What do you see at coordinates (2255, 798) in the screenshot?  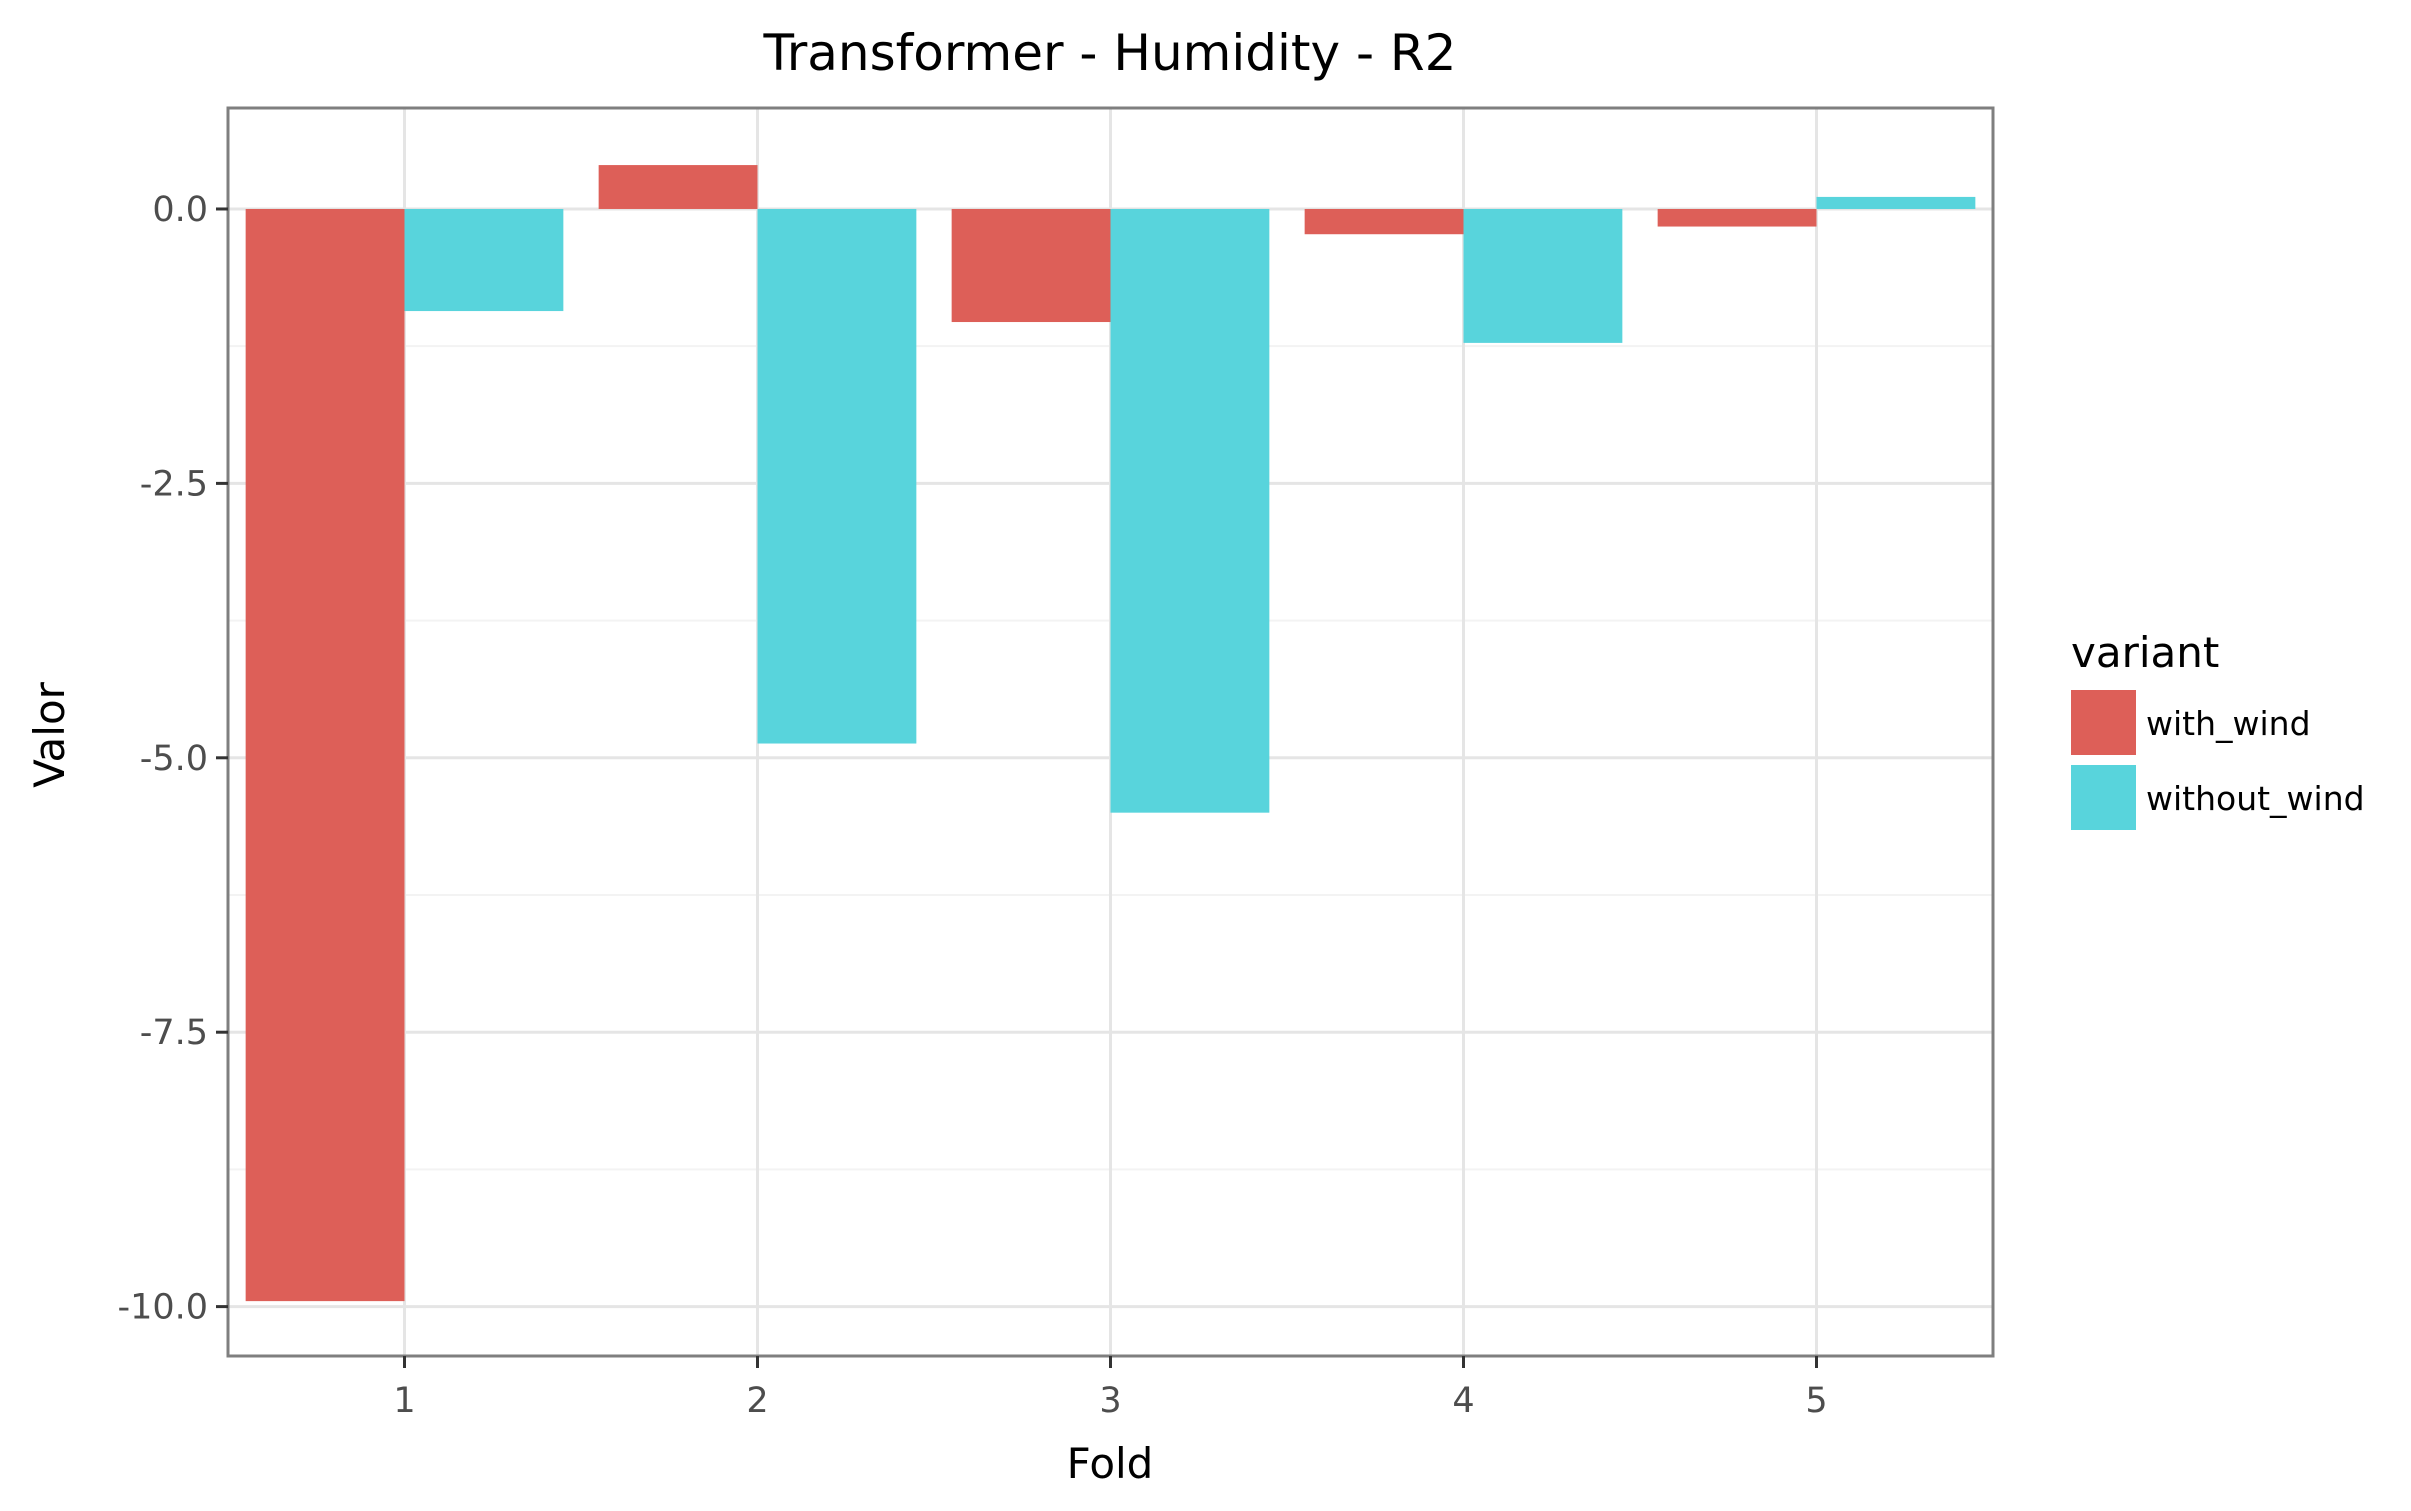 I see `legend-label-without_wind: without_wind` at bounding box center [2255, 798].